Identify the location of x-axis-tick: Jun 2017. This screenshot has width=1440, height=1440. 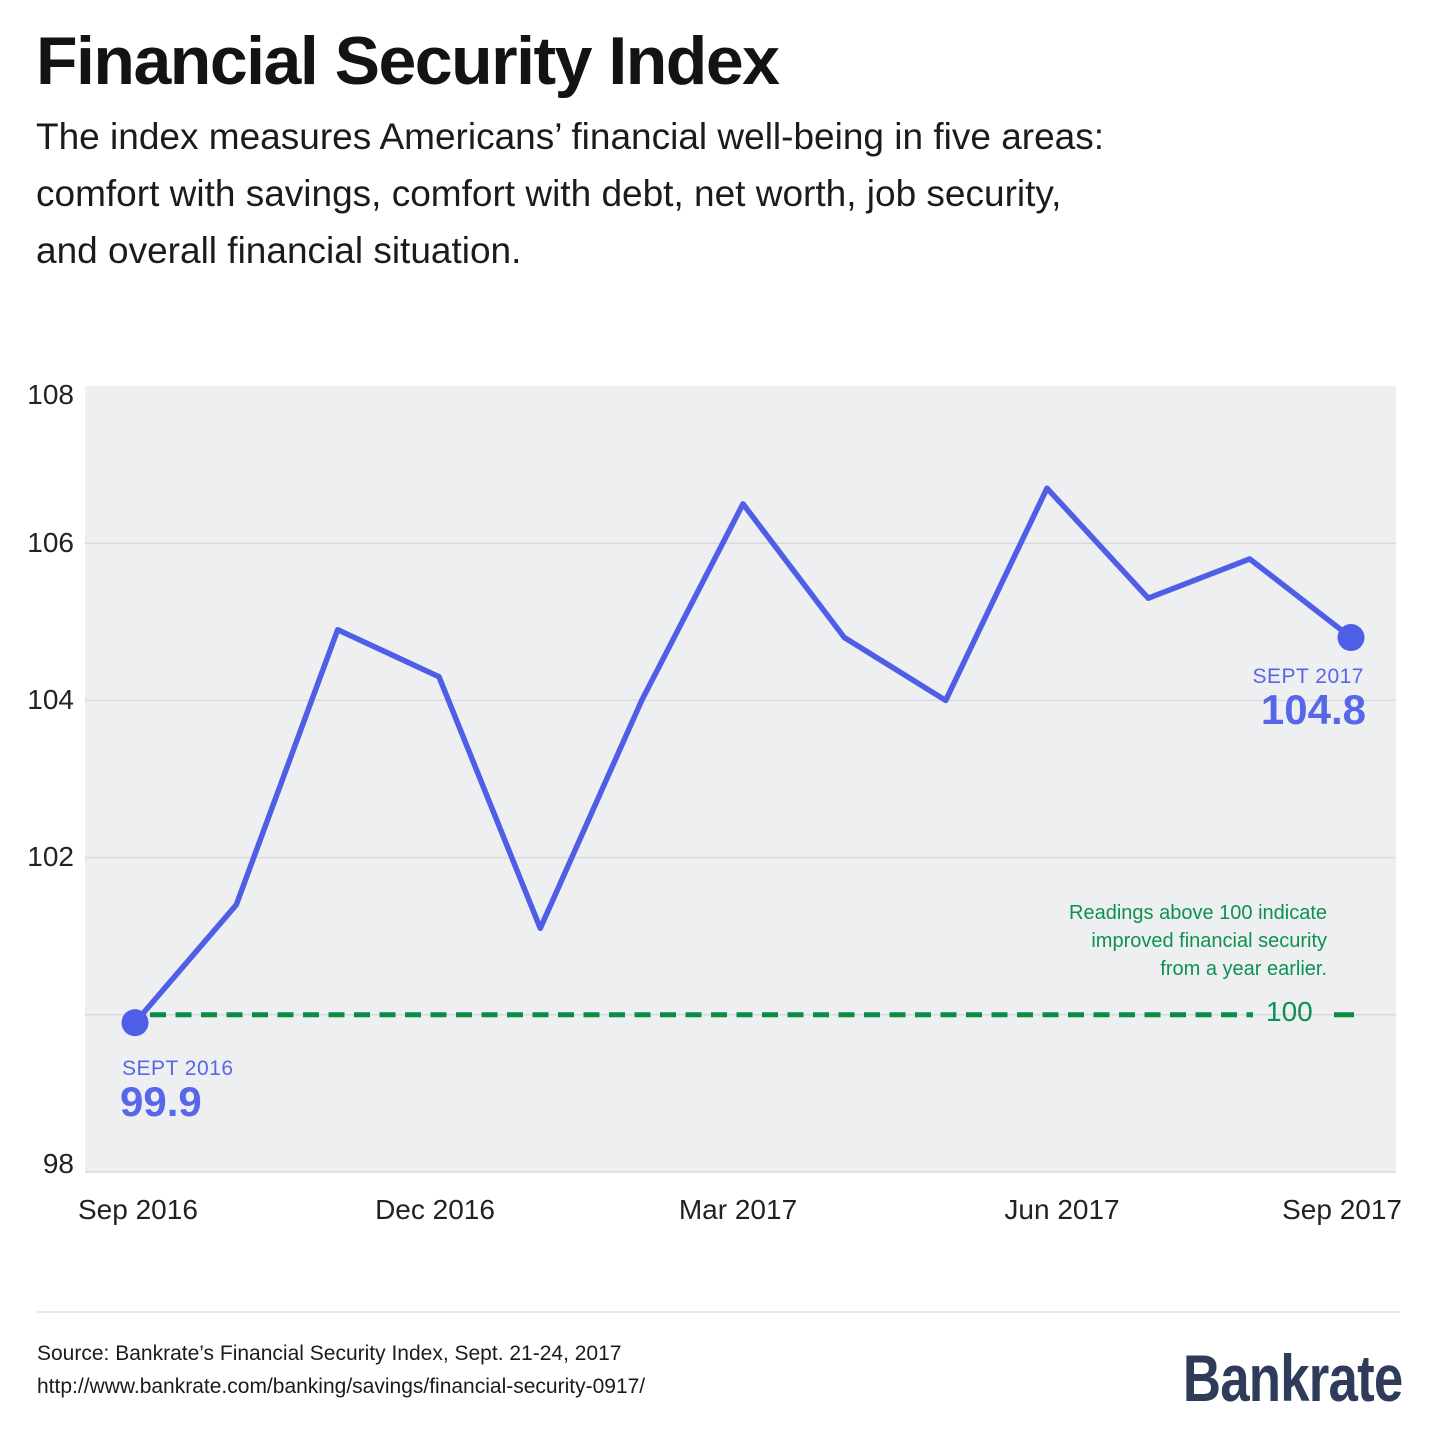
(1062, 1209).